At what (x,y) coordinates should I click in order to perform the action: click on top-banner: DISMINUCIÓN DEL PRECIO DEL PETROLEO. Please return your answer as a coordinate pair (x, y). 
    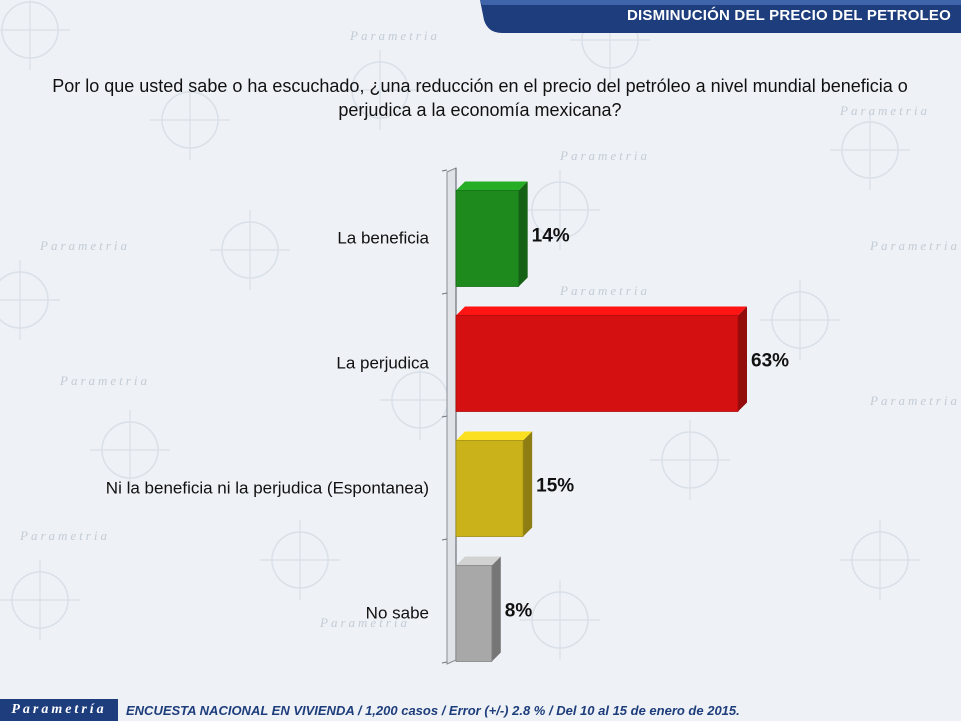
    Looking at the image, I should click on (720, 16).